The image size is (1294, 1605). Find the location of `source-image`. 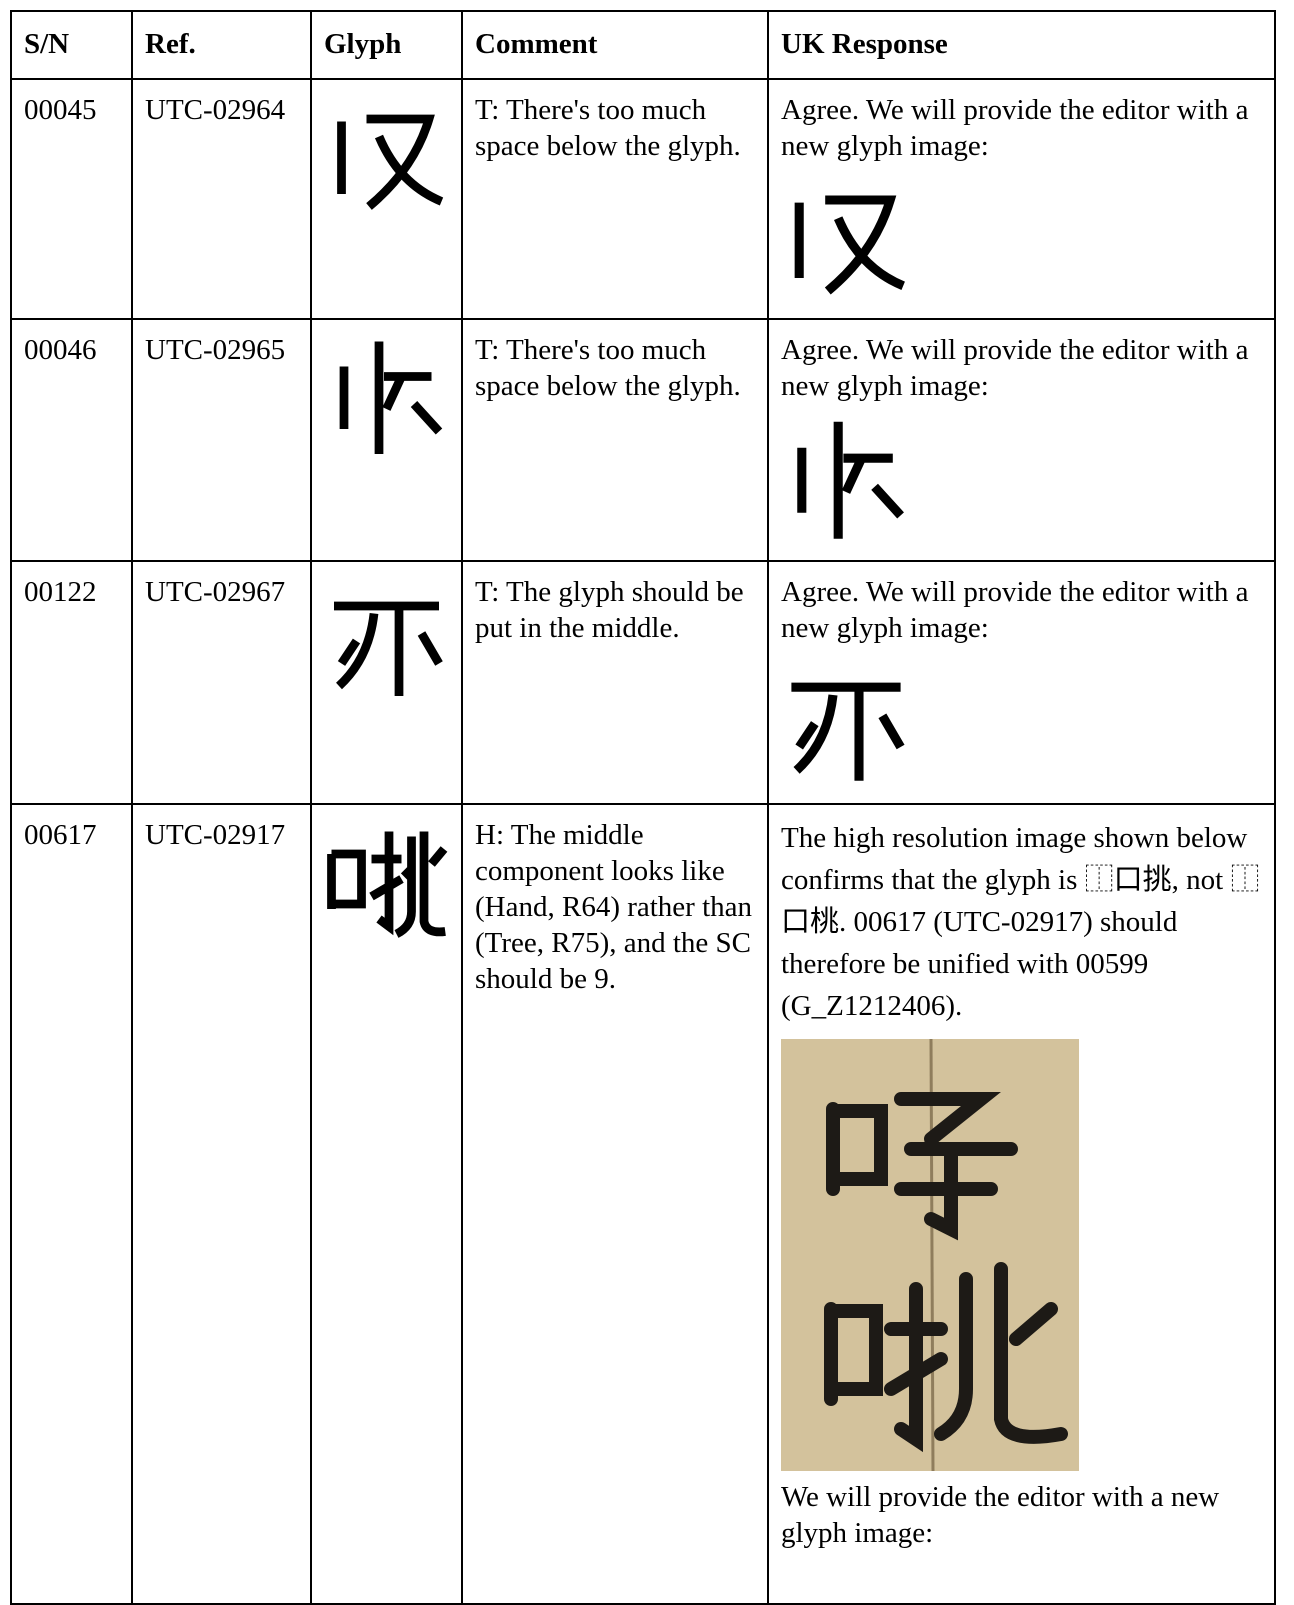

source-image is located at coordinates (930, 1255).